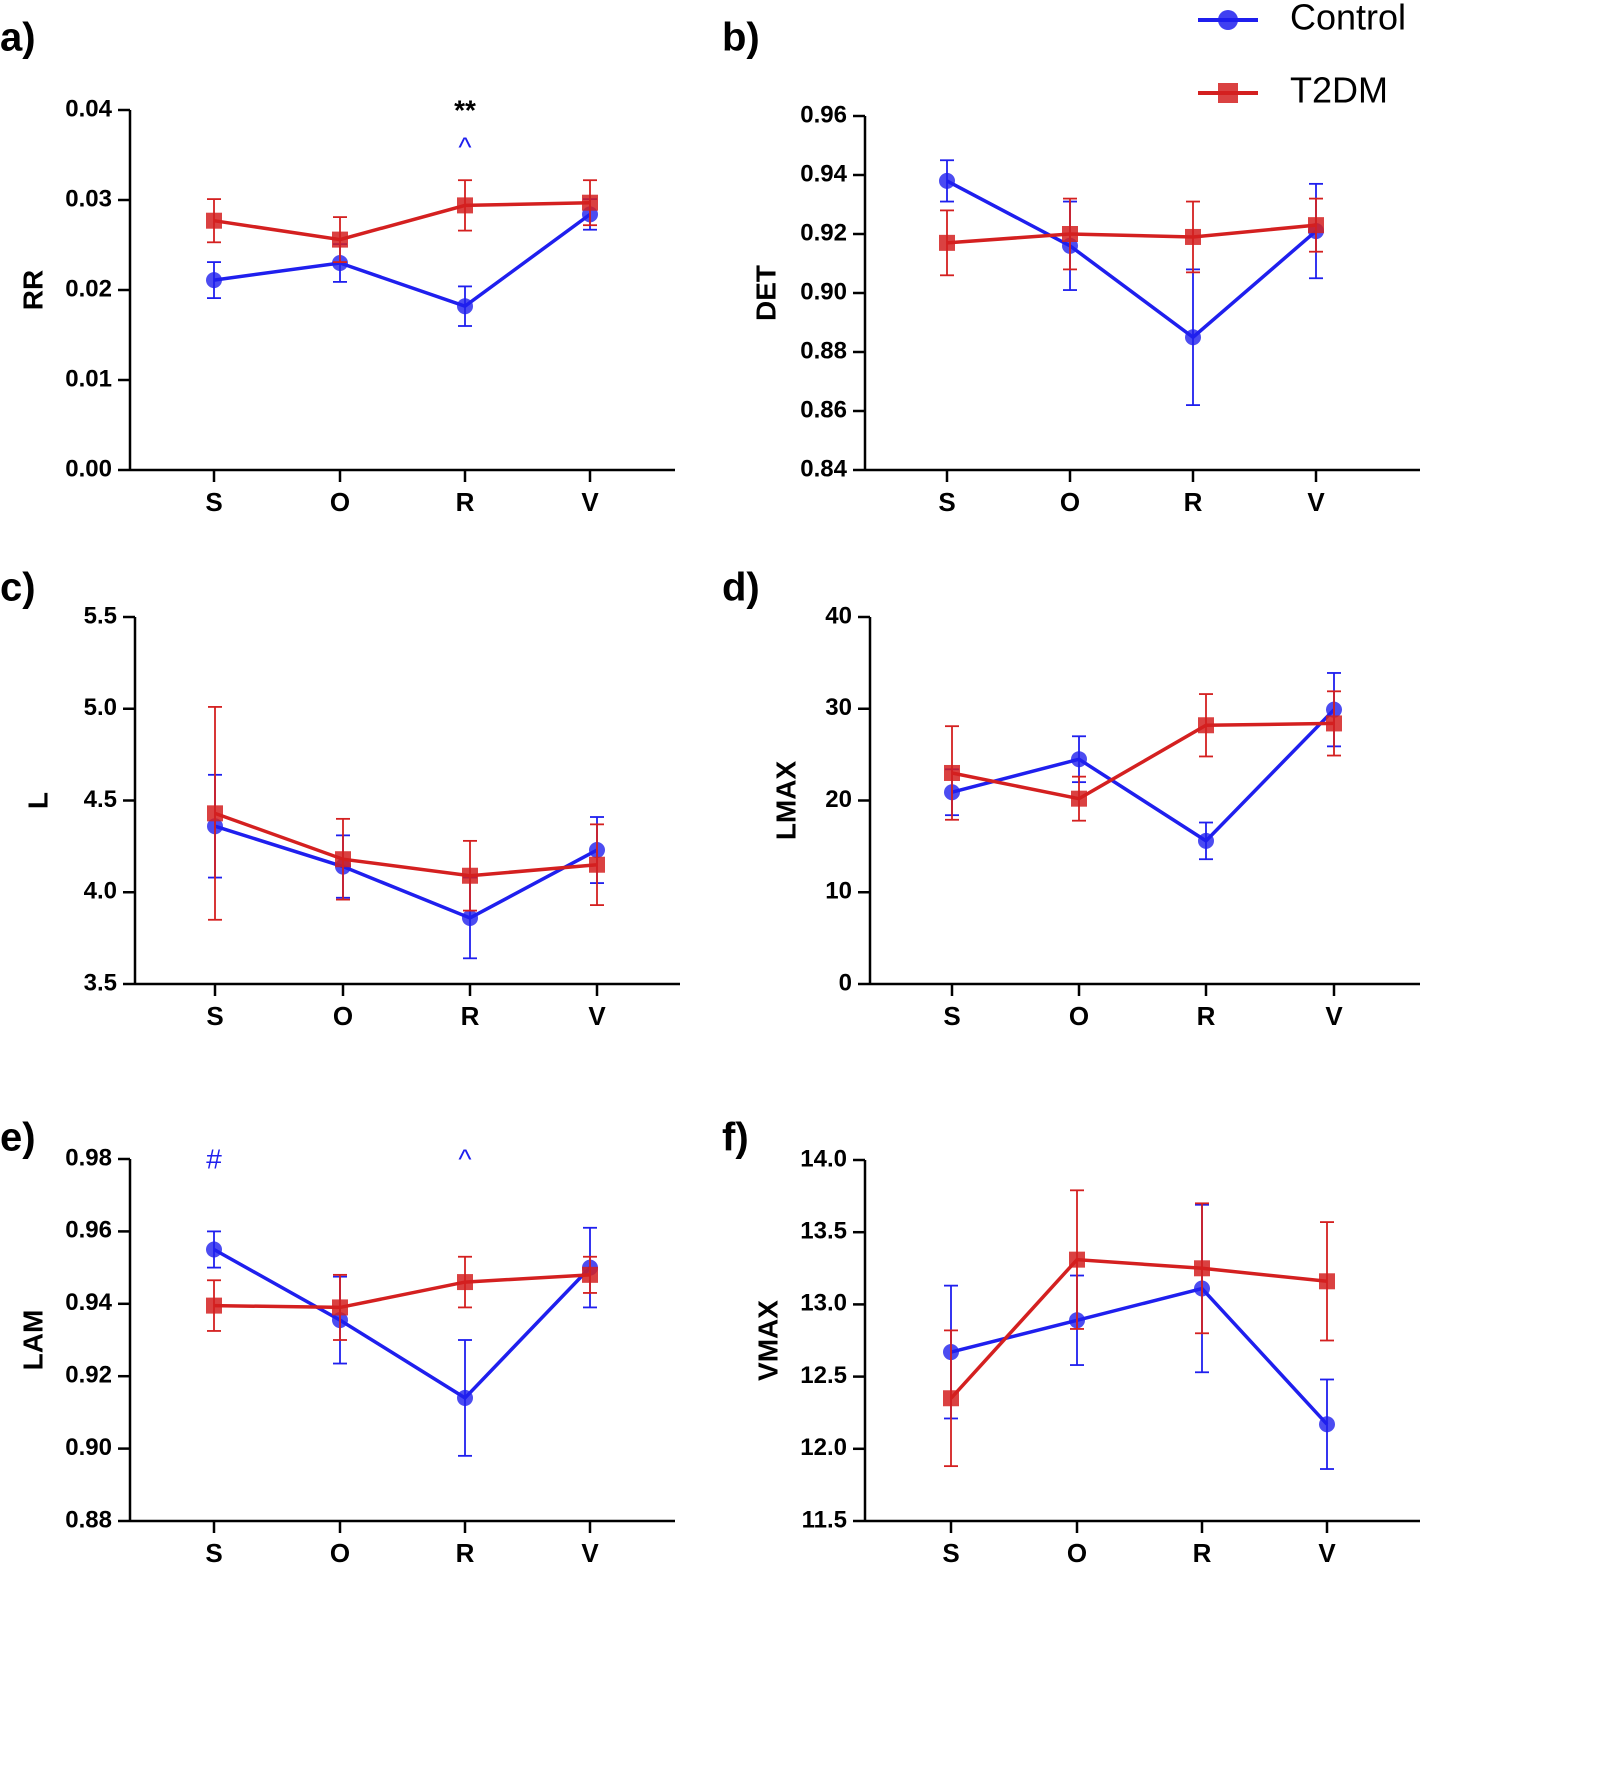 The image size is (1606, 1769). What do you see at coordinates (100, 707) in the screenshot?
I see `y-tick-label: 5.0` at bounding box center [100, 707].